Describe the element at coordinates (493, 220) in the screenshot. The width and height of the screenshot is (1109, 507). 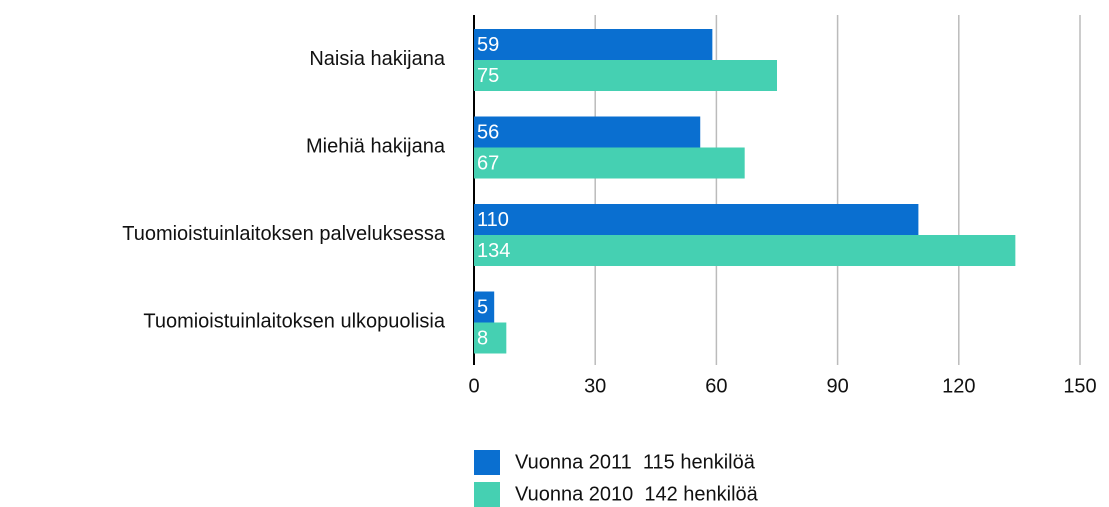
I see `value-label: 110` at that location.